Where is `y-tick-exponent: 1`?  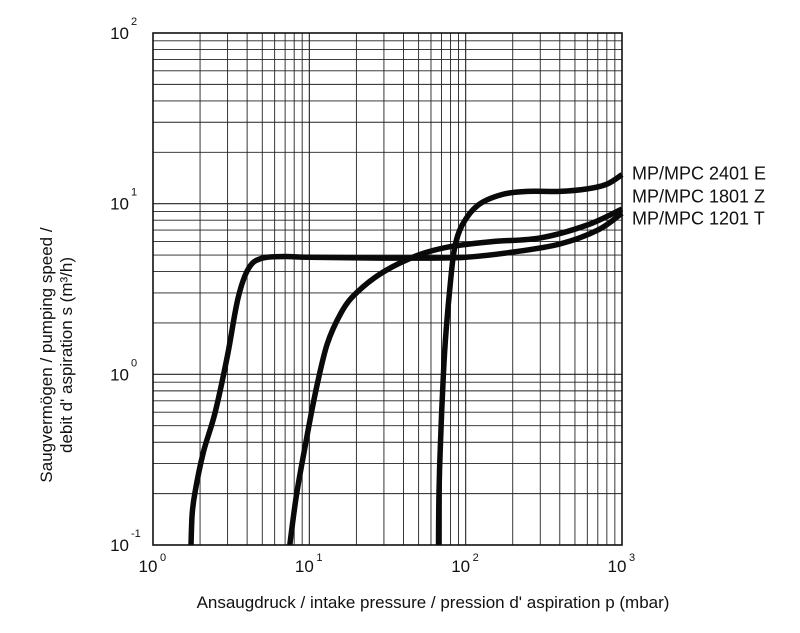
y-tick-exponent: 1 is located at coordinates (134, 193).